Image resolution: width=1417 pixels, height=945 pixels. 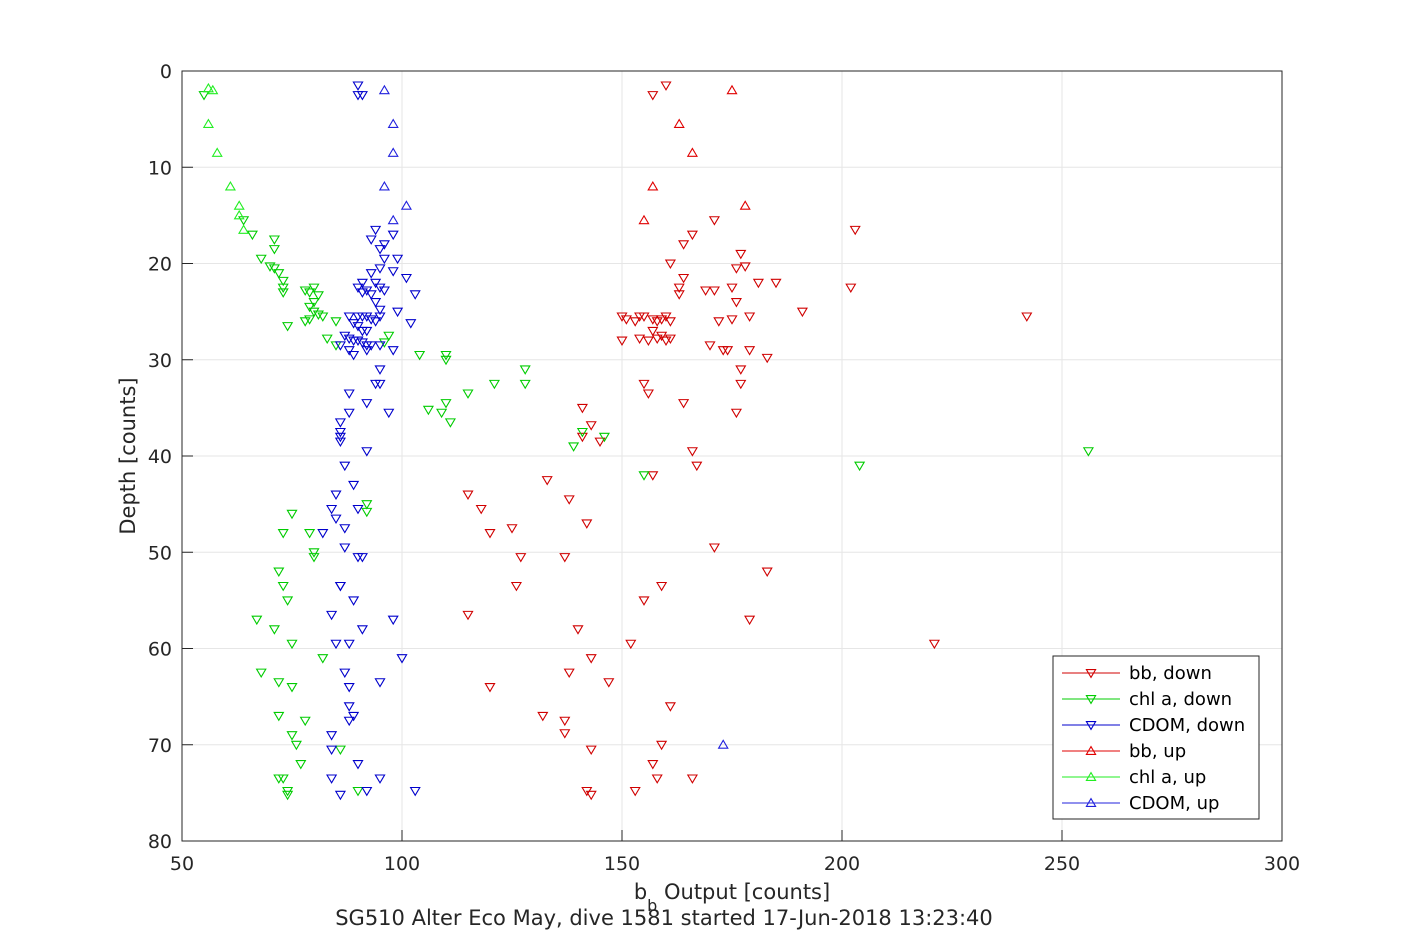 I want to click on x-tick-label: 300, so click(x=1282, y=864).